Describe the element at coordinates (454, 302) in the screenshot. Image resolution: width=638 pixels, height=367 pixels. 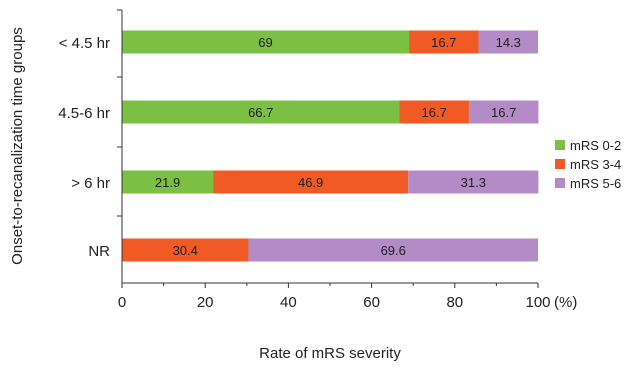
I see `x-tick-label: 80` at that location.